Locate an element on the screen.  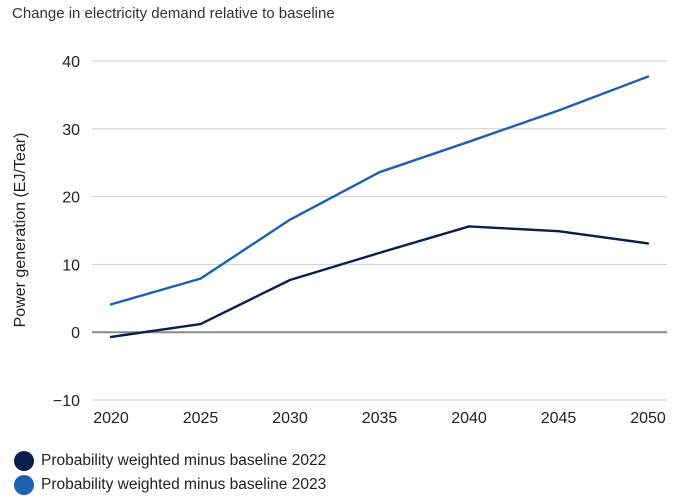
y-tick-label: 20 is located at coordinates (71, 198).